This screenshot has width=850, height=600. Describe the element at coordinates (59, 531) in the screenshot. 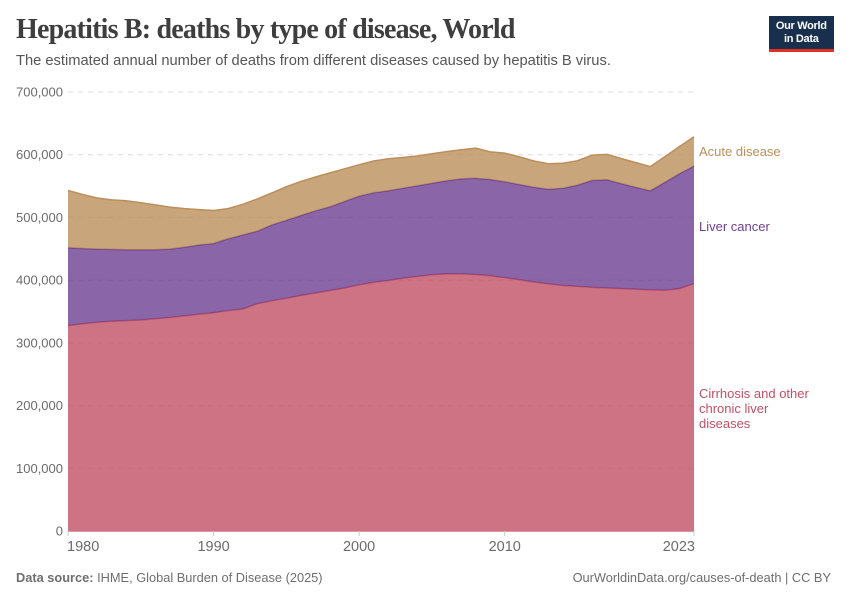

I see `svg-text: 0` at that location.